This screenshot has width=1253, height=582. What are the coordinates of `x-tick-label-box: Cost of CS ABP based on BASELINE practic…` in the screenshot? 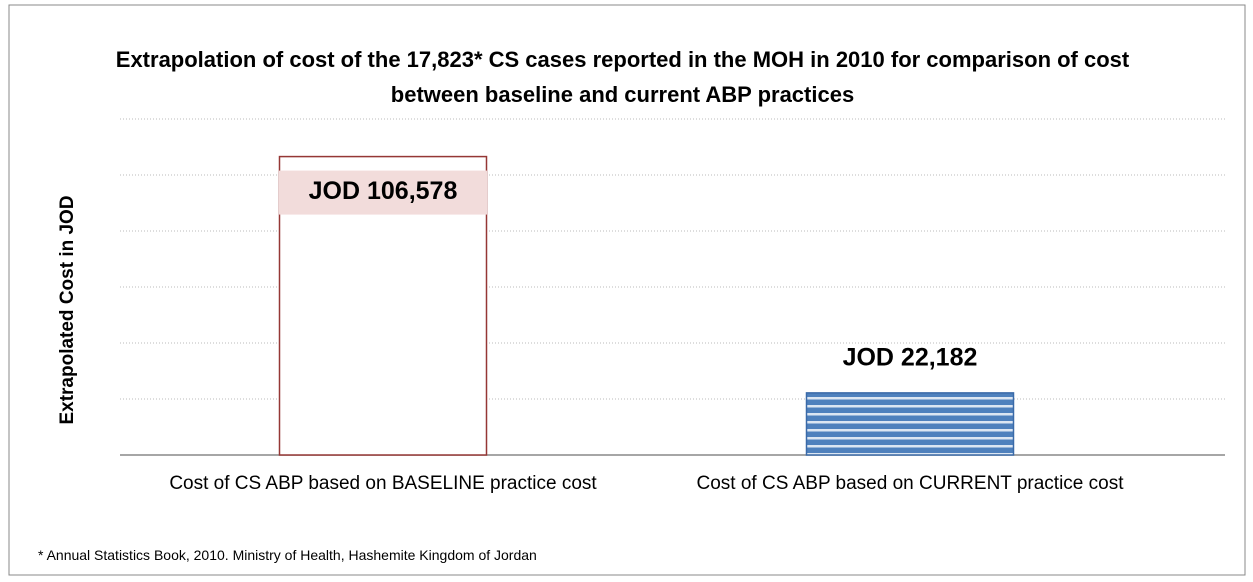 It's located at (383, 483).